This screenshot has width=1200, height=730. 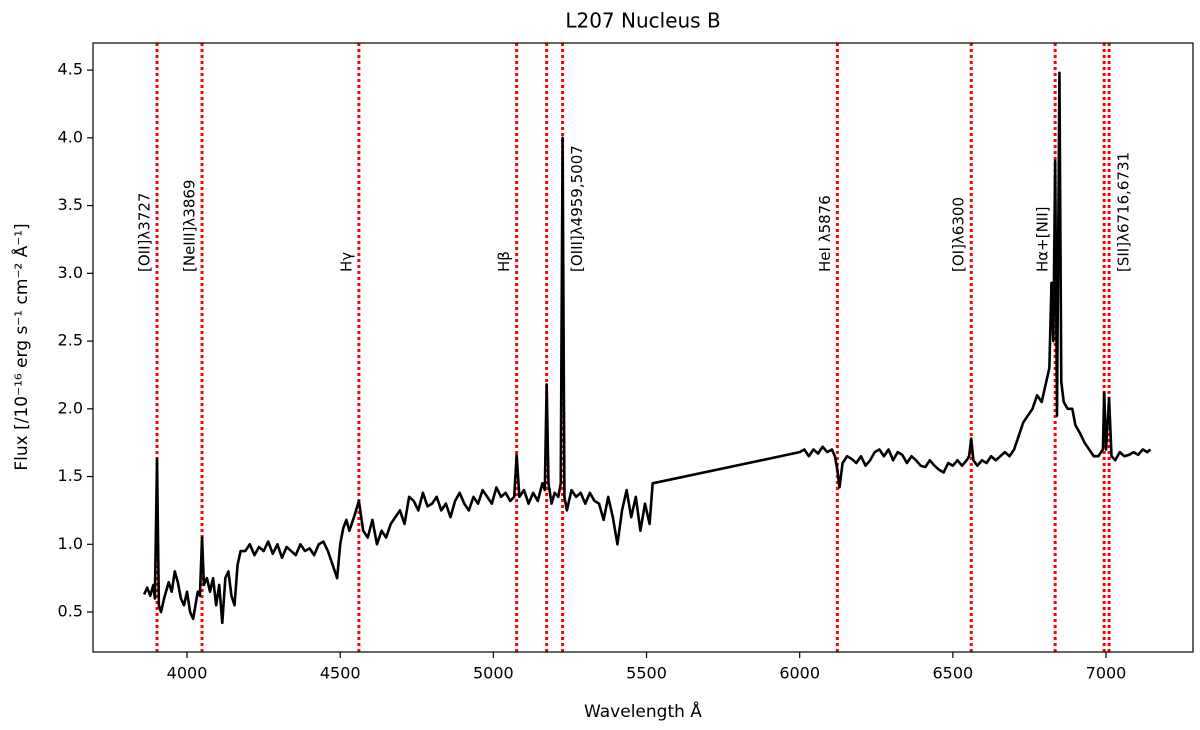 I want to click on x-axis-label: Wavelength Å, so click(x=643, y=711).